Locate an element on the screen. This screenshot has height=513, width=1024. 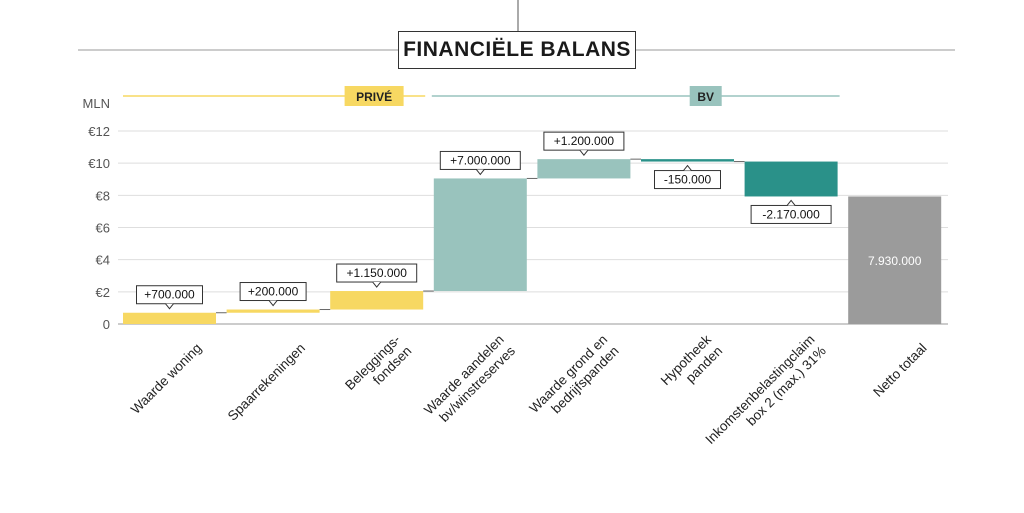
value-callout: -2.170.000 is located at coordinates (791, 211).